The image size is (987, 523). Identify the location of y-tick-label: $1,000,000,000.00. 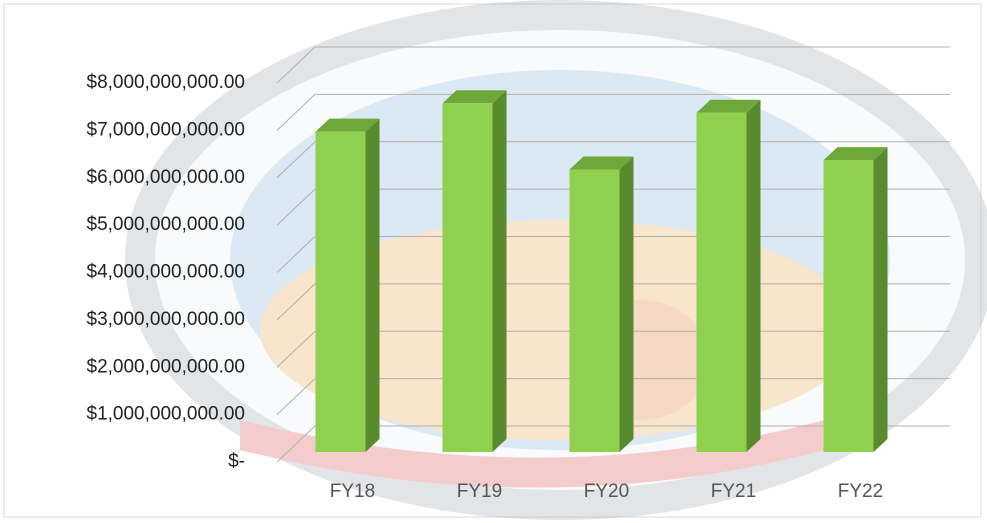
(166, 414).